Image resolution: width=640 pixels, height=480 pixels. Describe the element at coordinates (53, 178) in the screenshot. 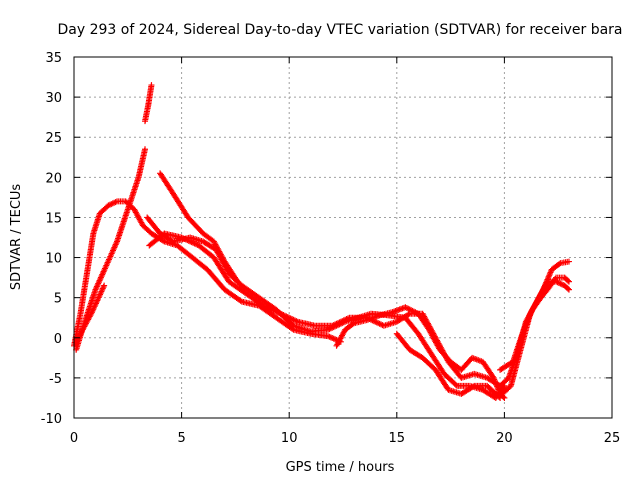

I see `y-tick-label: 20` at that location.